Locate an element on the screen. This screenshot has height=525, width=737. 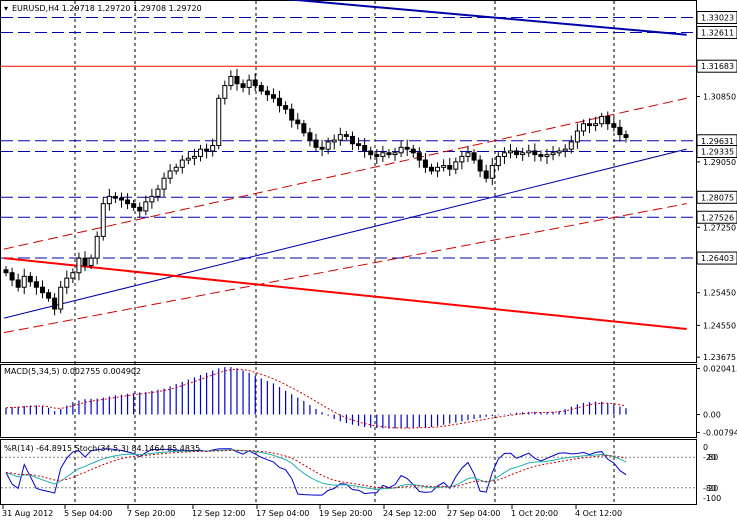
price-tick-label: 1.23675 is located at coordinates (719, 357).